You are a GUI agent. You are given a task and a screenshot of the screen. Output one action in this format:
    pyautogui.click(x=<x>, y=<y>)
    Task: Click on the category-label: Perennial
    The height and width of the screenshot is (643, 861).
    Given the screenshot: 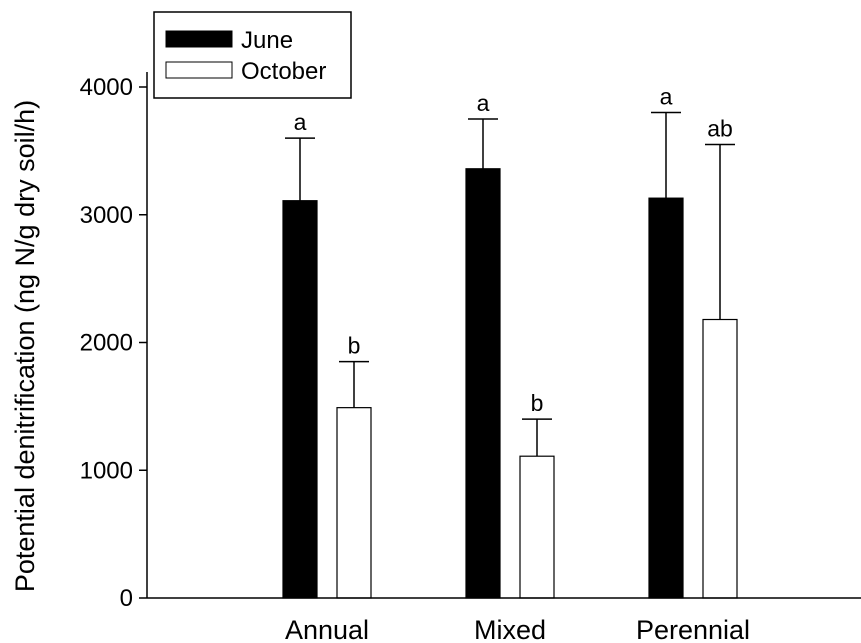 What is the action you would take?
    pyautogui.click(x=693, y=629)
    